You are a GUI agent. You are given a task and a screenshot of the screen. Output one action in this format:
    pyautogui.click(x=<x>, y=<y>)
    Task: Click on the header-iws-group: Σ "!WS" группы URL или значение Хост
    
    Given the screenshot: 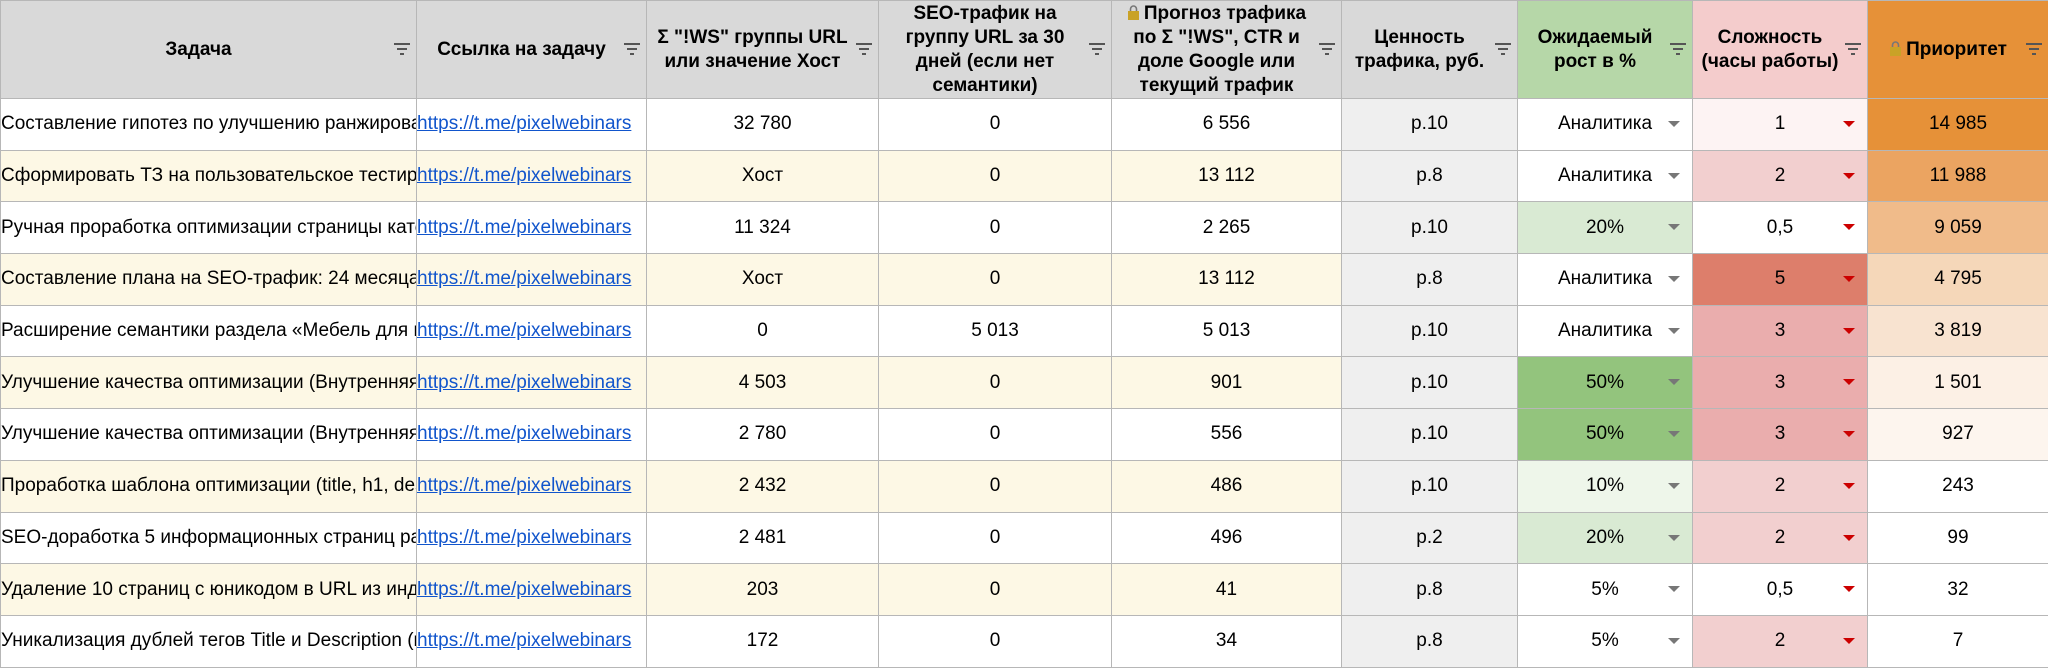 What is the action you would take?
    pyautogui.click(x=762, y=49)
    